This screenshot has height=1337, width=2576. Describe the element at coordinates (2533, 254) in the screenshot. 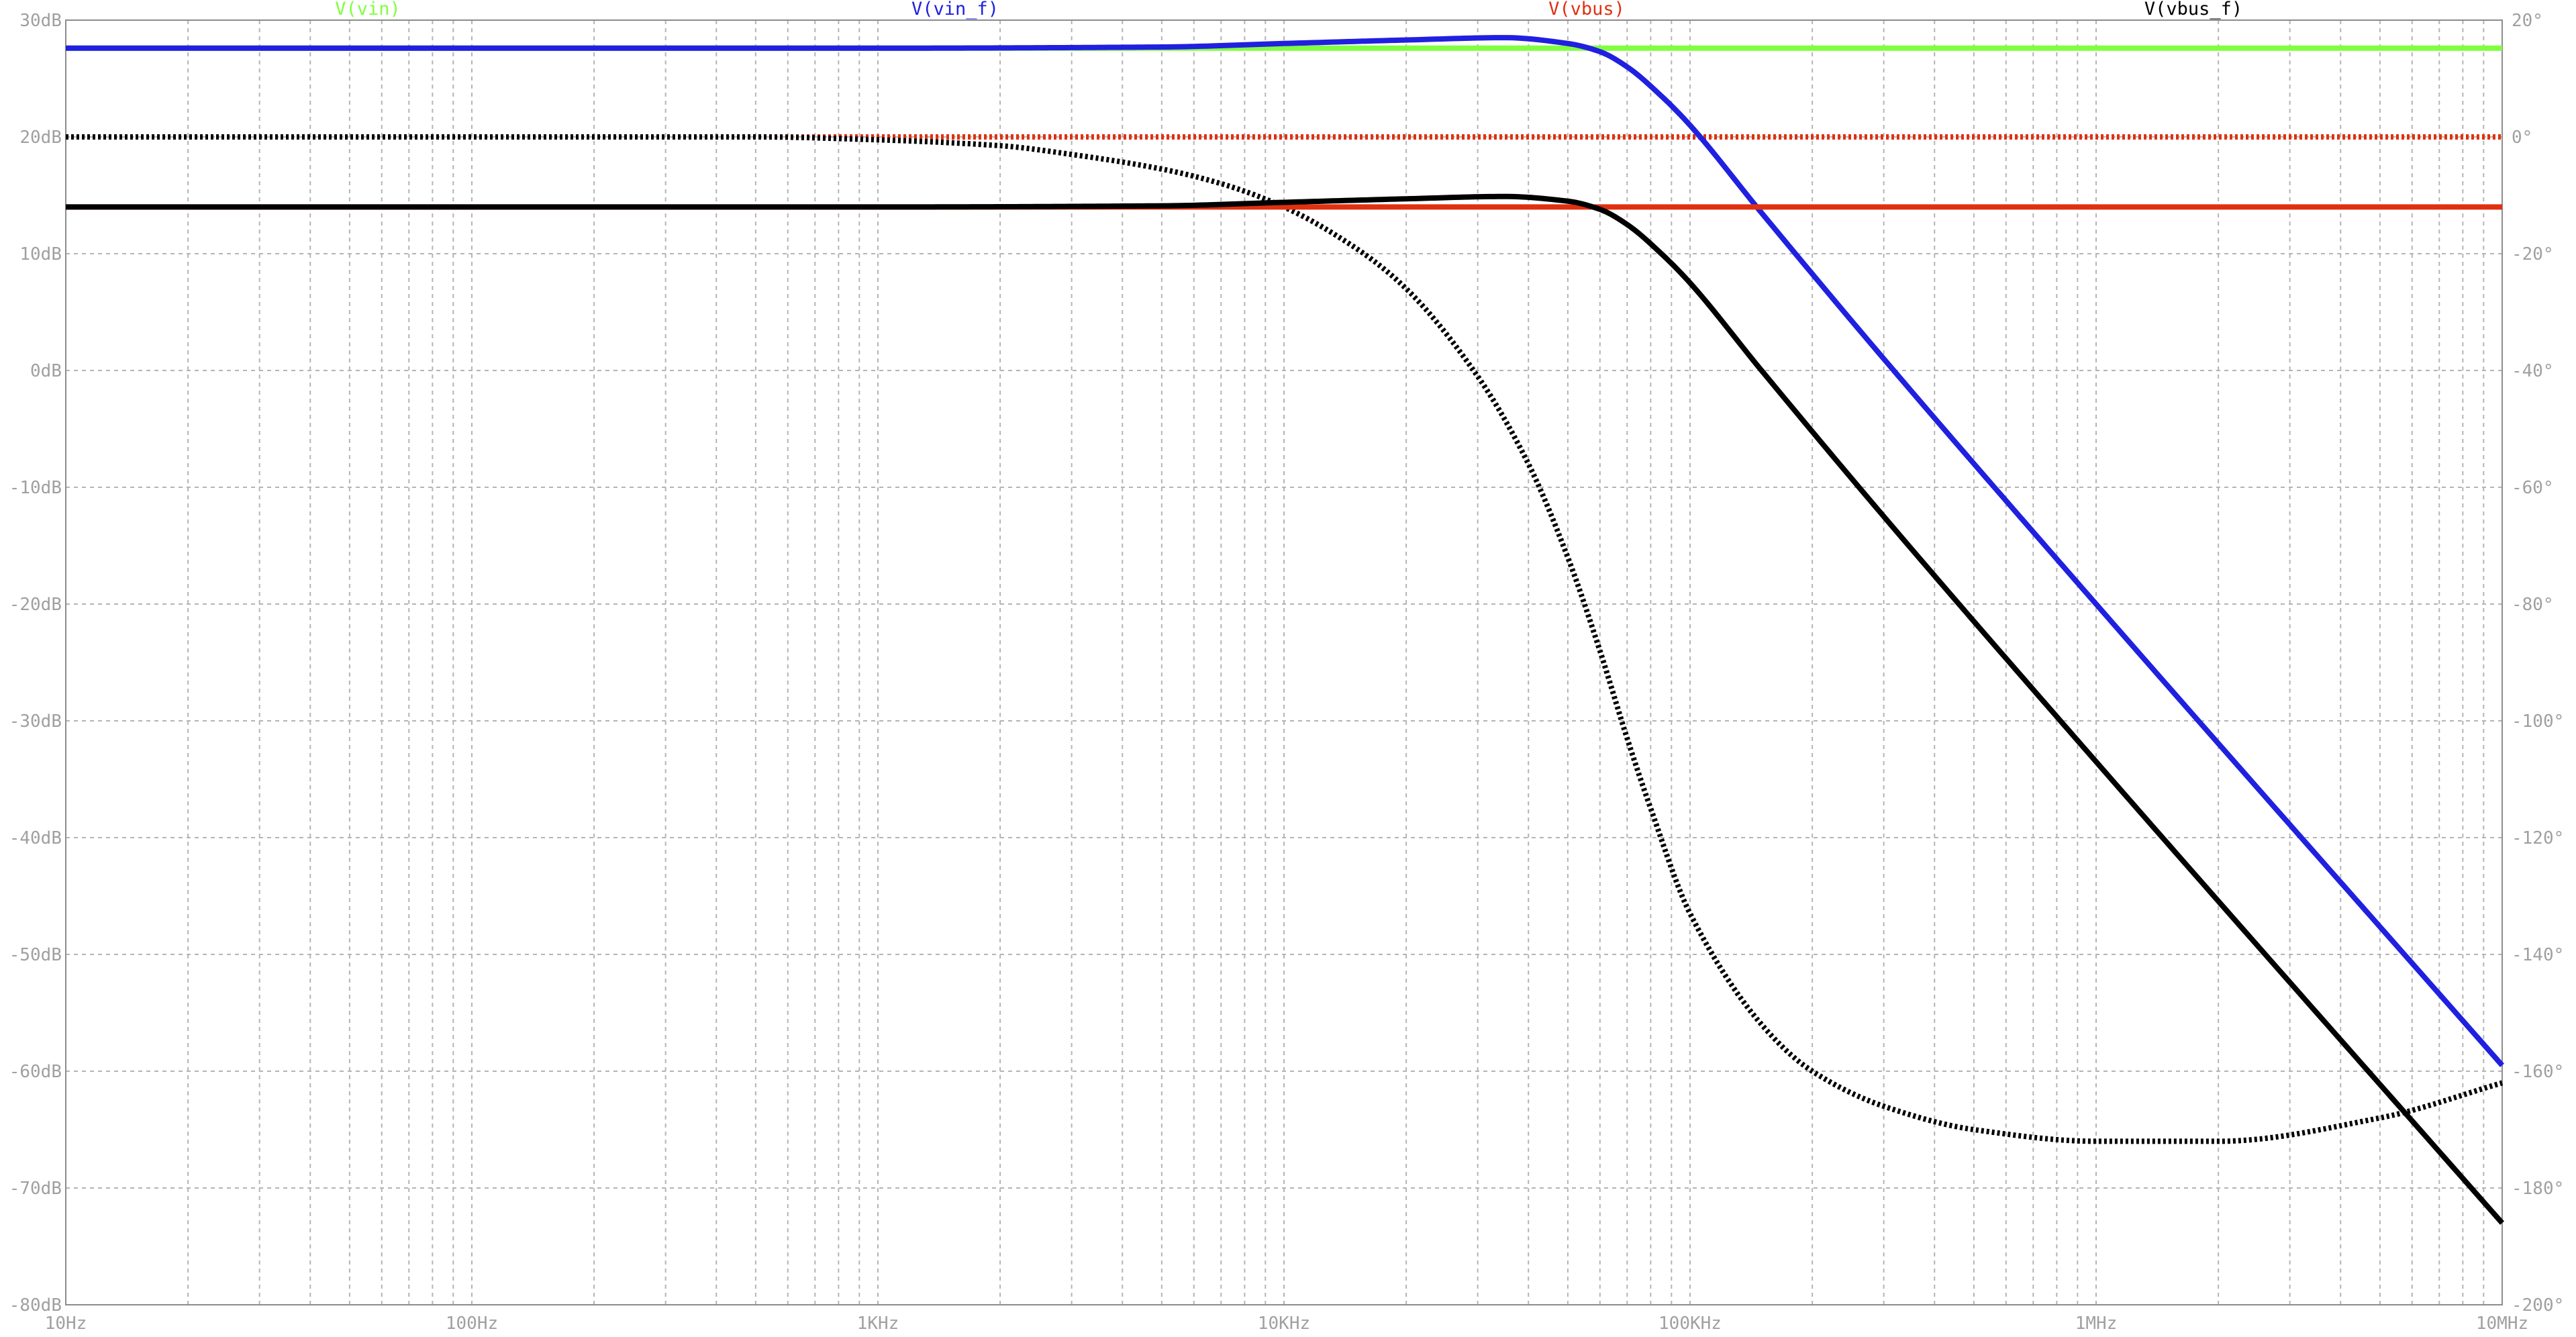

I see `right-y-tick-label: -20°` at that location.